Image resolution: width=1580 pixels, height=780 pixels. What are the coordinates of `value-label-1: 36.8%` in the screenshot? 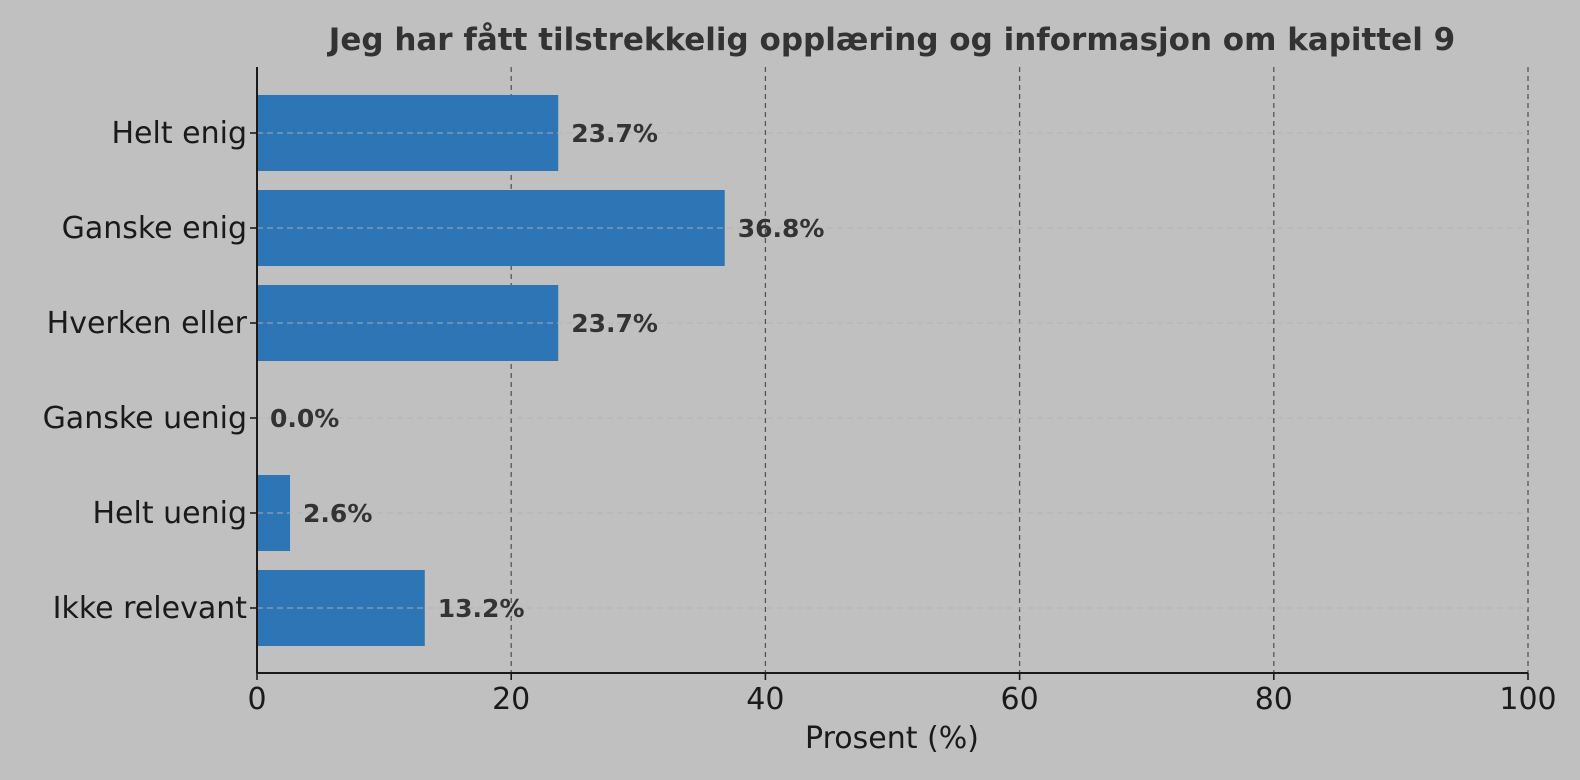 It's located at (781, 228).